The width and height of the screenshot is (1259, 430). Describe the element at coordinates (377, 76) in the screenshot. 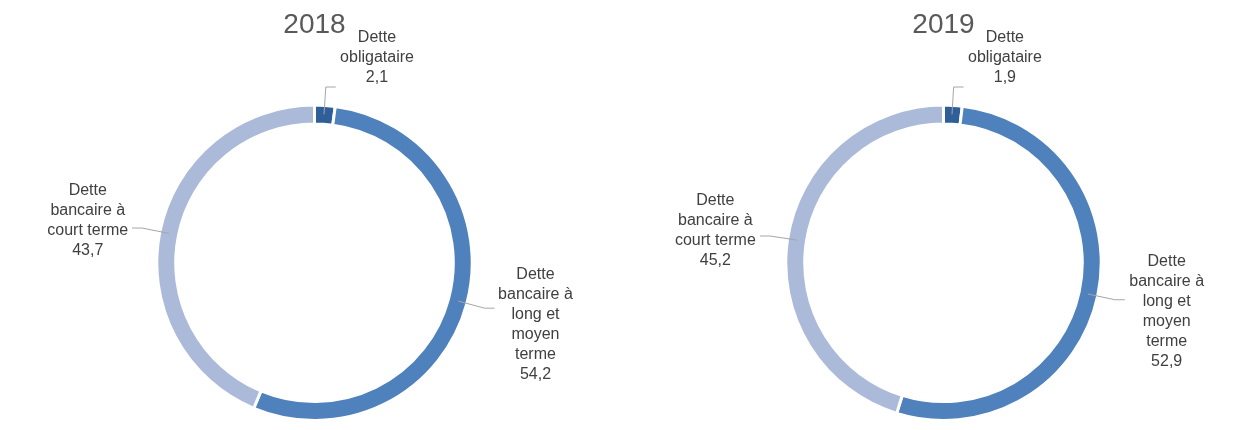

I see `data-label: 2,1` at that location.